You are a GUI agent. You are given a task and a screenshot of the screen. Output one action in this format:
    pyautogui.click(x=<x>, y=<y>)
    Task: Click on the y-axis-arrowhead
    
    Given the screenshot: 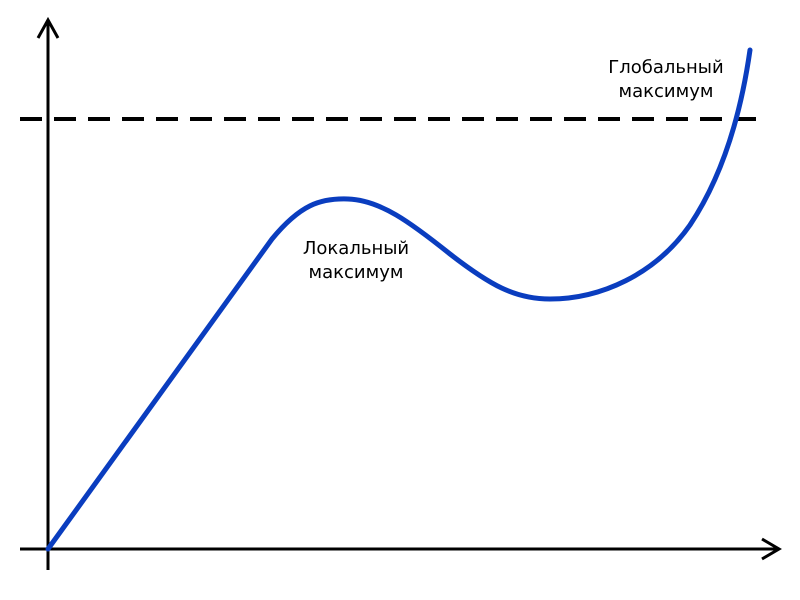 What is the action you would take?
    pyautogui.click(x=48, y=27)
    